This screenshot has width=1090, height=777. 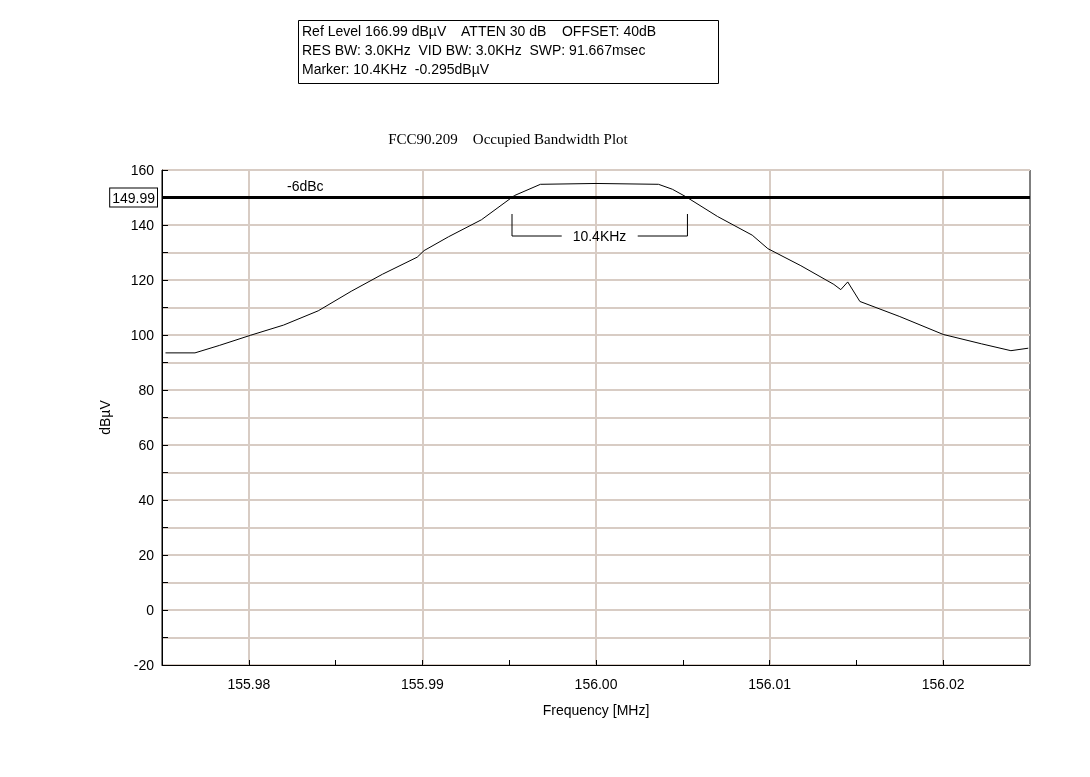 I want to click on x-axis-title: Frequency [MHz], so click(x=596, y=710).